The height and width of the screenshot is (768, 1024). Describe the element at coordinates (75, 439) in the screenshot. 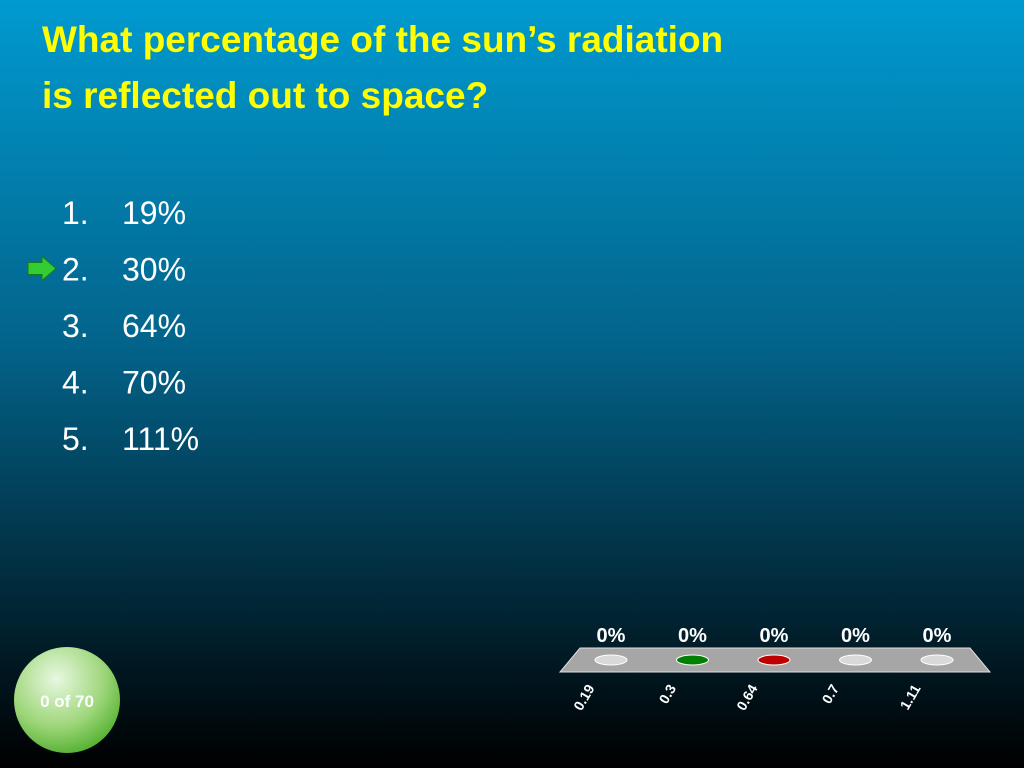

I see `answer-number: 5.` at that location.